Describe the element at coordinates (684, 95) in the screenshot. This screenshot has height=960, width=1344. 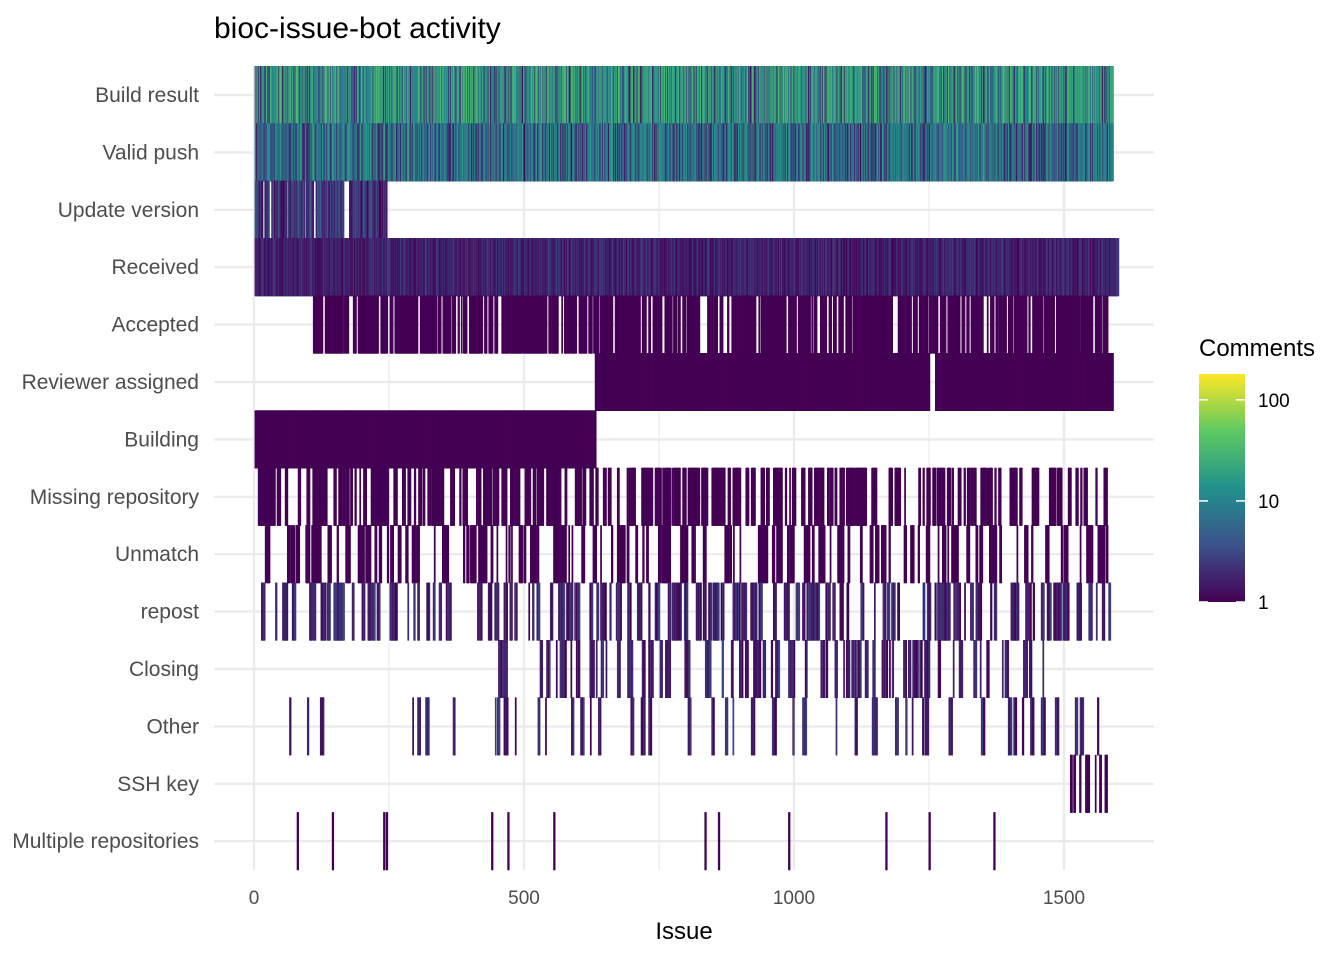
I see `row-0-tiles` at that location.